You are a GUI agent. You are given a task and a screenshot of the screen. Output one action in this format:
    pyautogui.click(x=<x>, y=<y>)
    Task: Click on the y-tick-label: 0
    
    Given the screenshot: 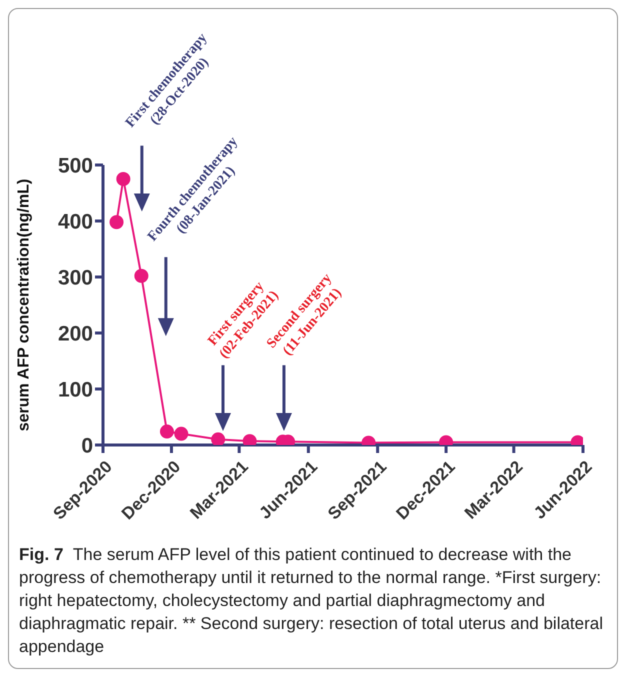 What is the action you would take?
    pyautogui.click(x=87, y=446)
    